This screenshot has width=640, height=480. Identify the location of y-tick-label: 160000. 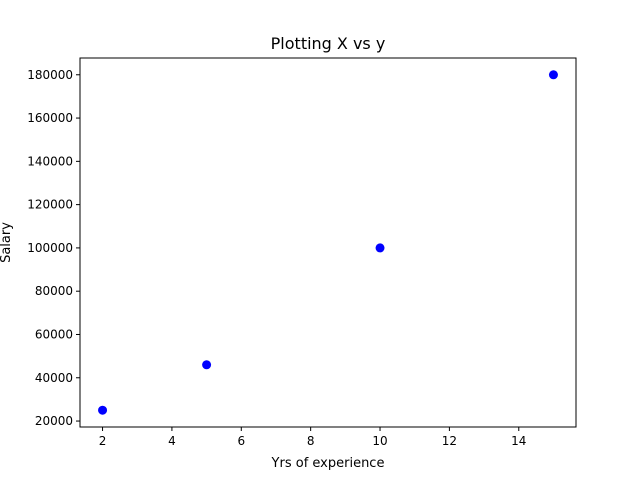
(50, 118).